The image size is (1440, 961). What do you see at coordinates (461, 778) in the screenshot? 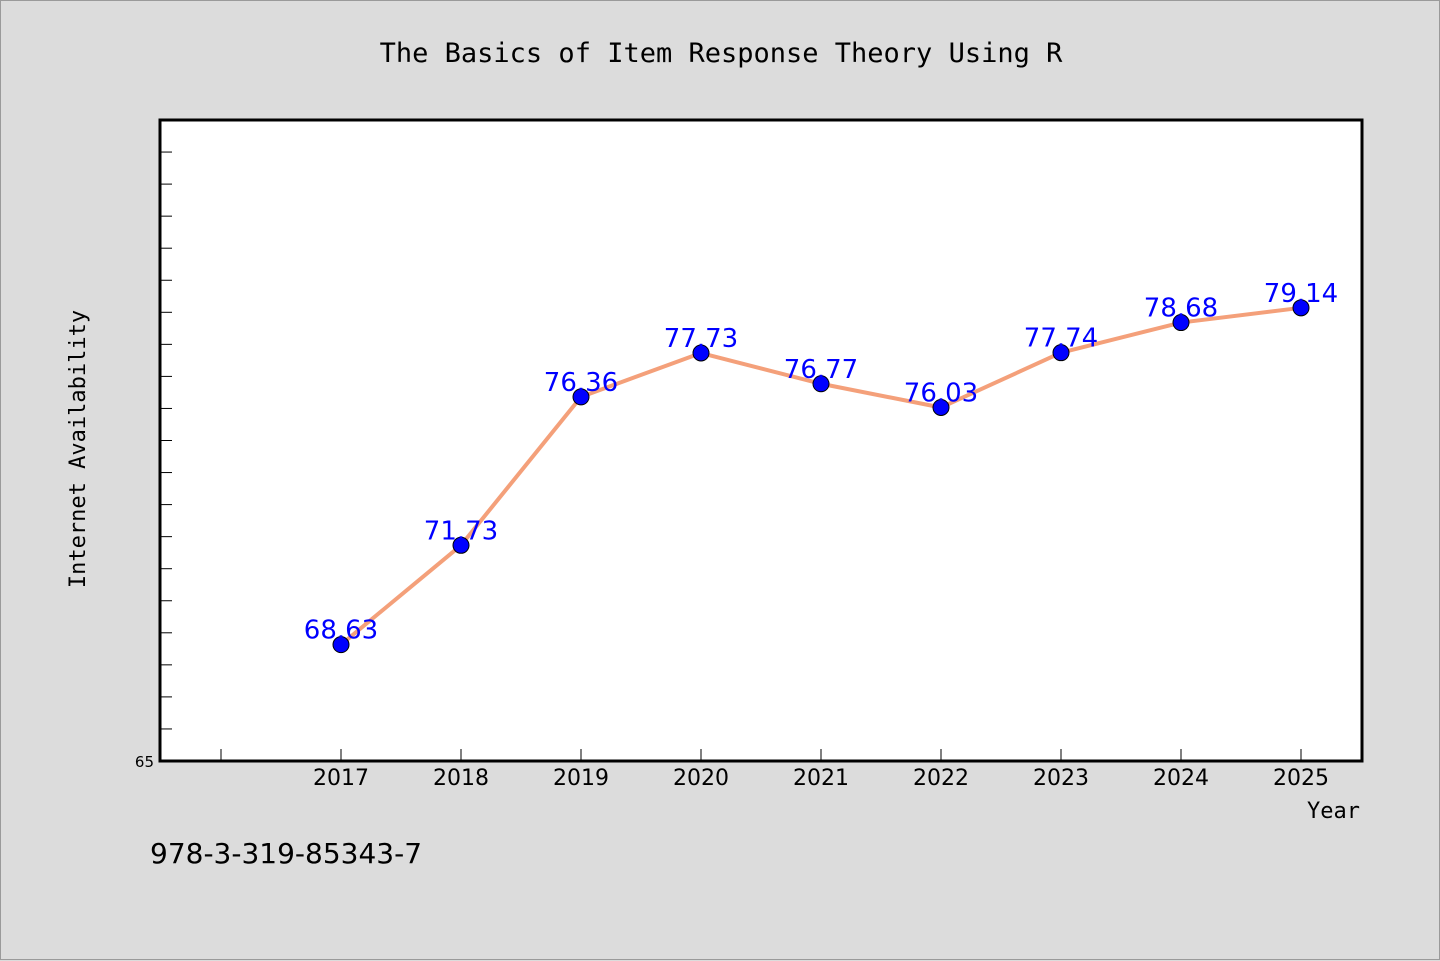
I see `x-tick-label: 2018` at bounding box center [461, 778].